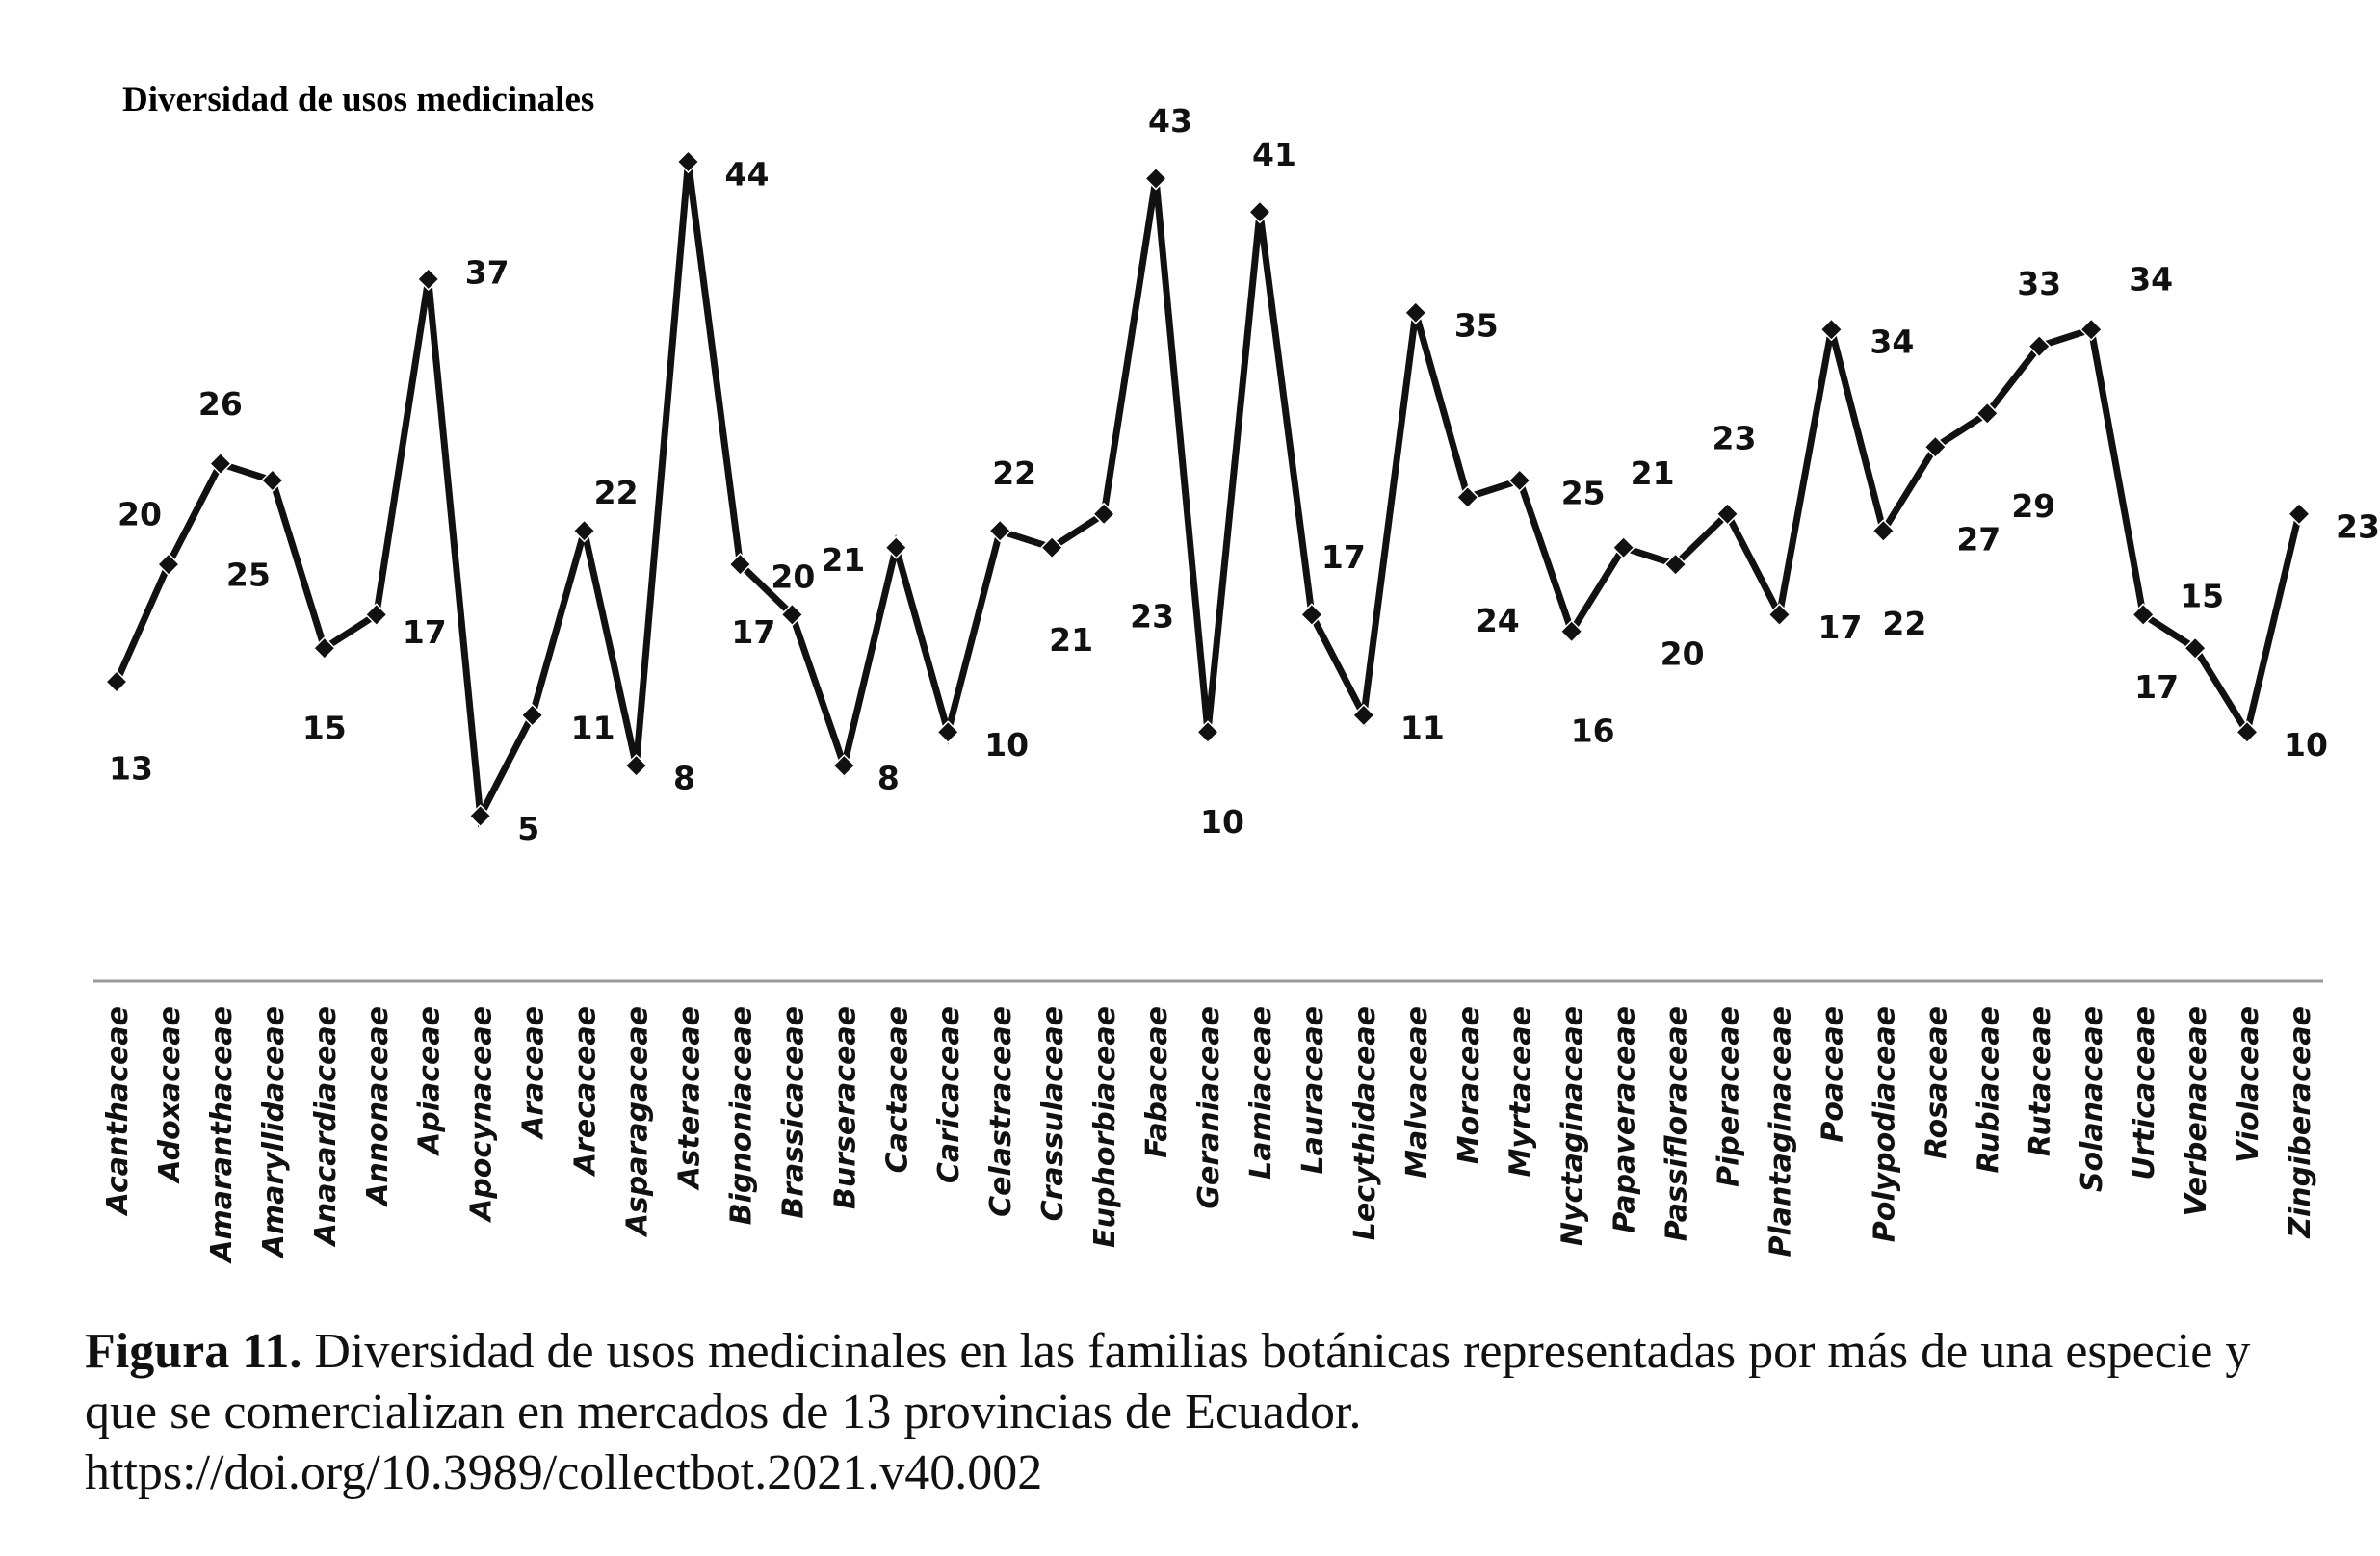 Image resolution: width=2380 pixels, height=1556 pixels. I want to click on x-tick-label: Apiaceae, so click(430, 1081).